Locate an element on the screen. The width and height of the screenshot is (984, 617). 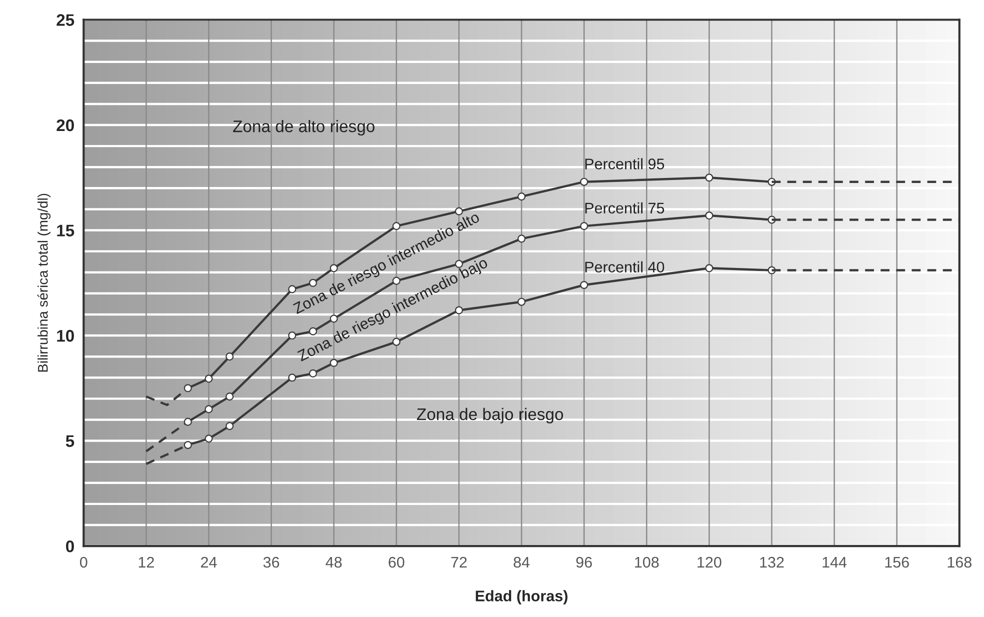
x-tick-label: 48 is located at coordinates (334, 562).